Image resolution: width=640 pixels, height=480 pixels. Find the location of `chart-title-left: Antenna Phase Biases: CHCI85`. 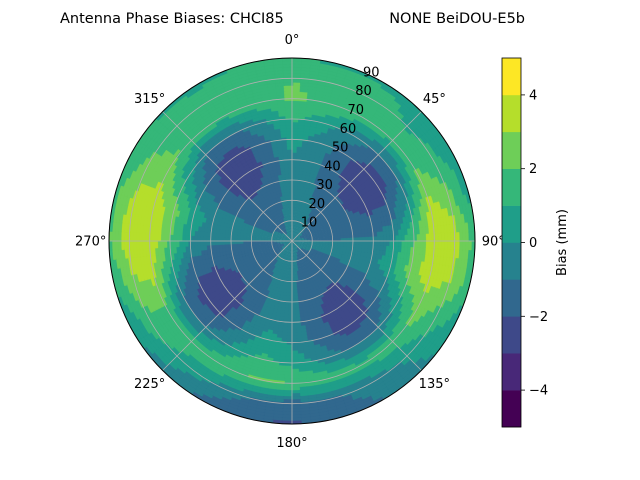

chart-title-left: Antenna Phase Biases: CHCI85 is located at coordinates (172, 19).